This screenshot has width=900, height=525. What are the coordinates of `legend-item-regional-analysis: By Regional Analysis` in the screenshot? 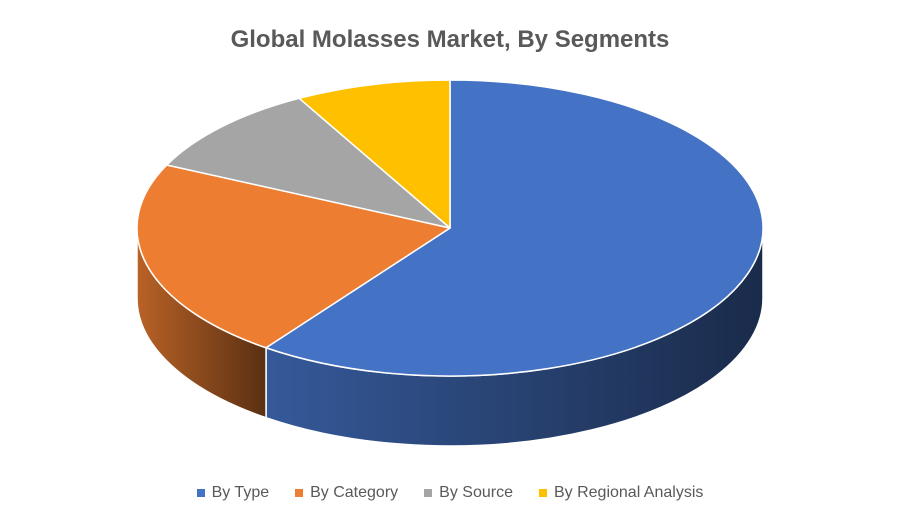 It's located at (621, 493).